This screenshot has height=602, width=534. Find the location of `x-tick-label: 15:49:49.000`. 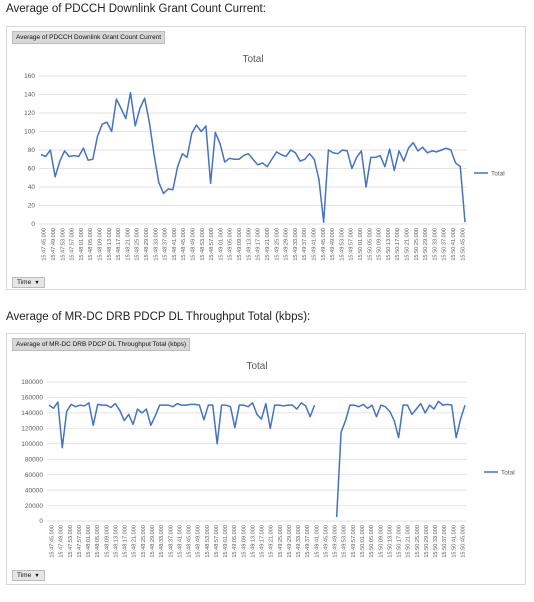

x-tick-label: 15:49:49.000 is located at coordinates (336, 541).